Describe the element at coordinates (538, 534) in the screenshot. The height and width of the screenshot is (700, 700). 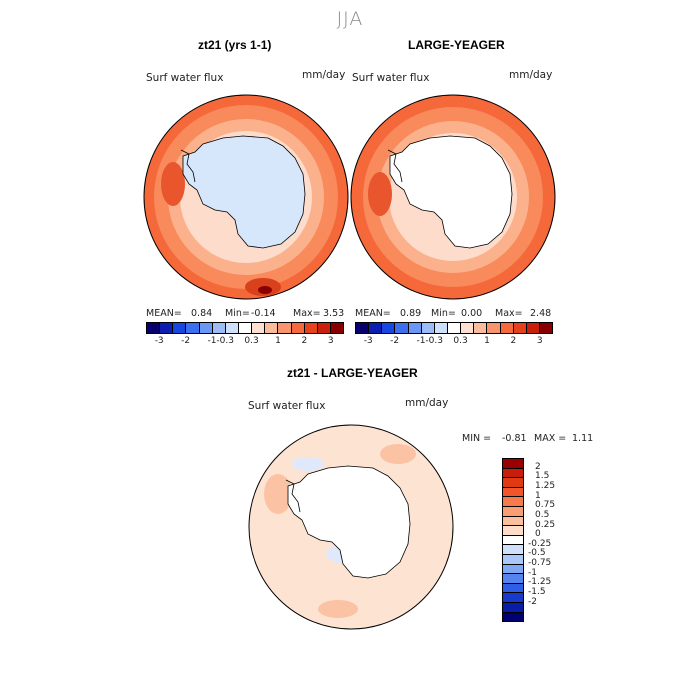
I see `colorbar-tick-label: 0` at that location.